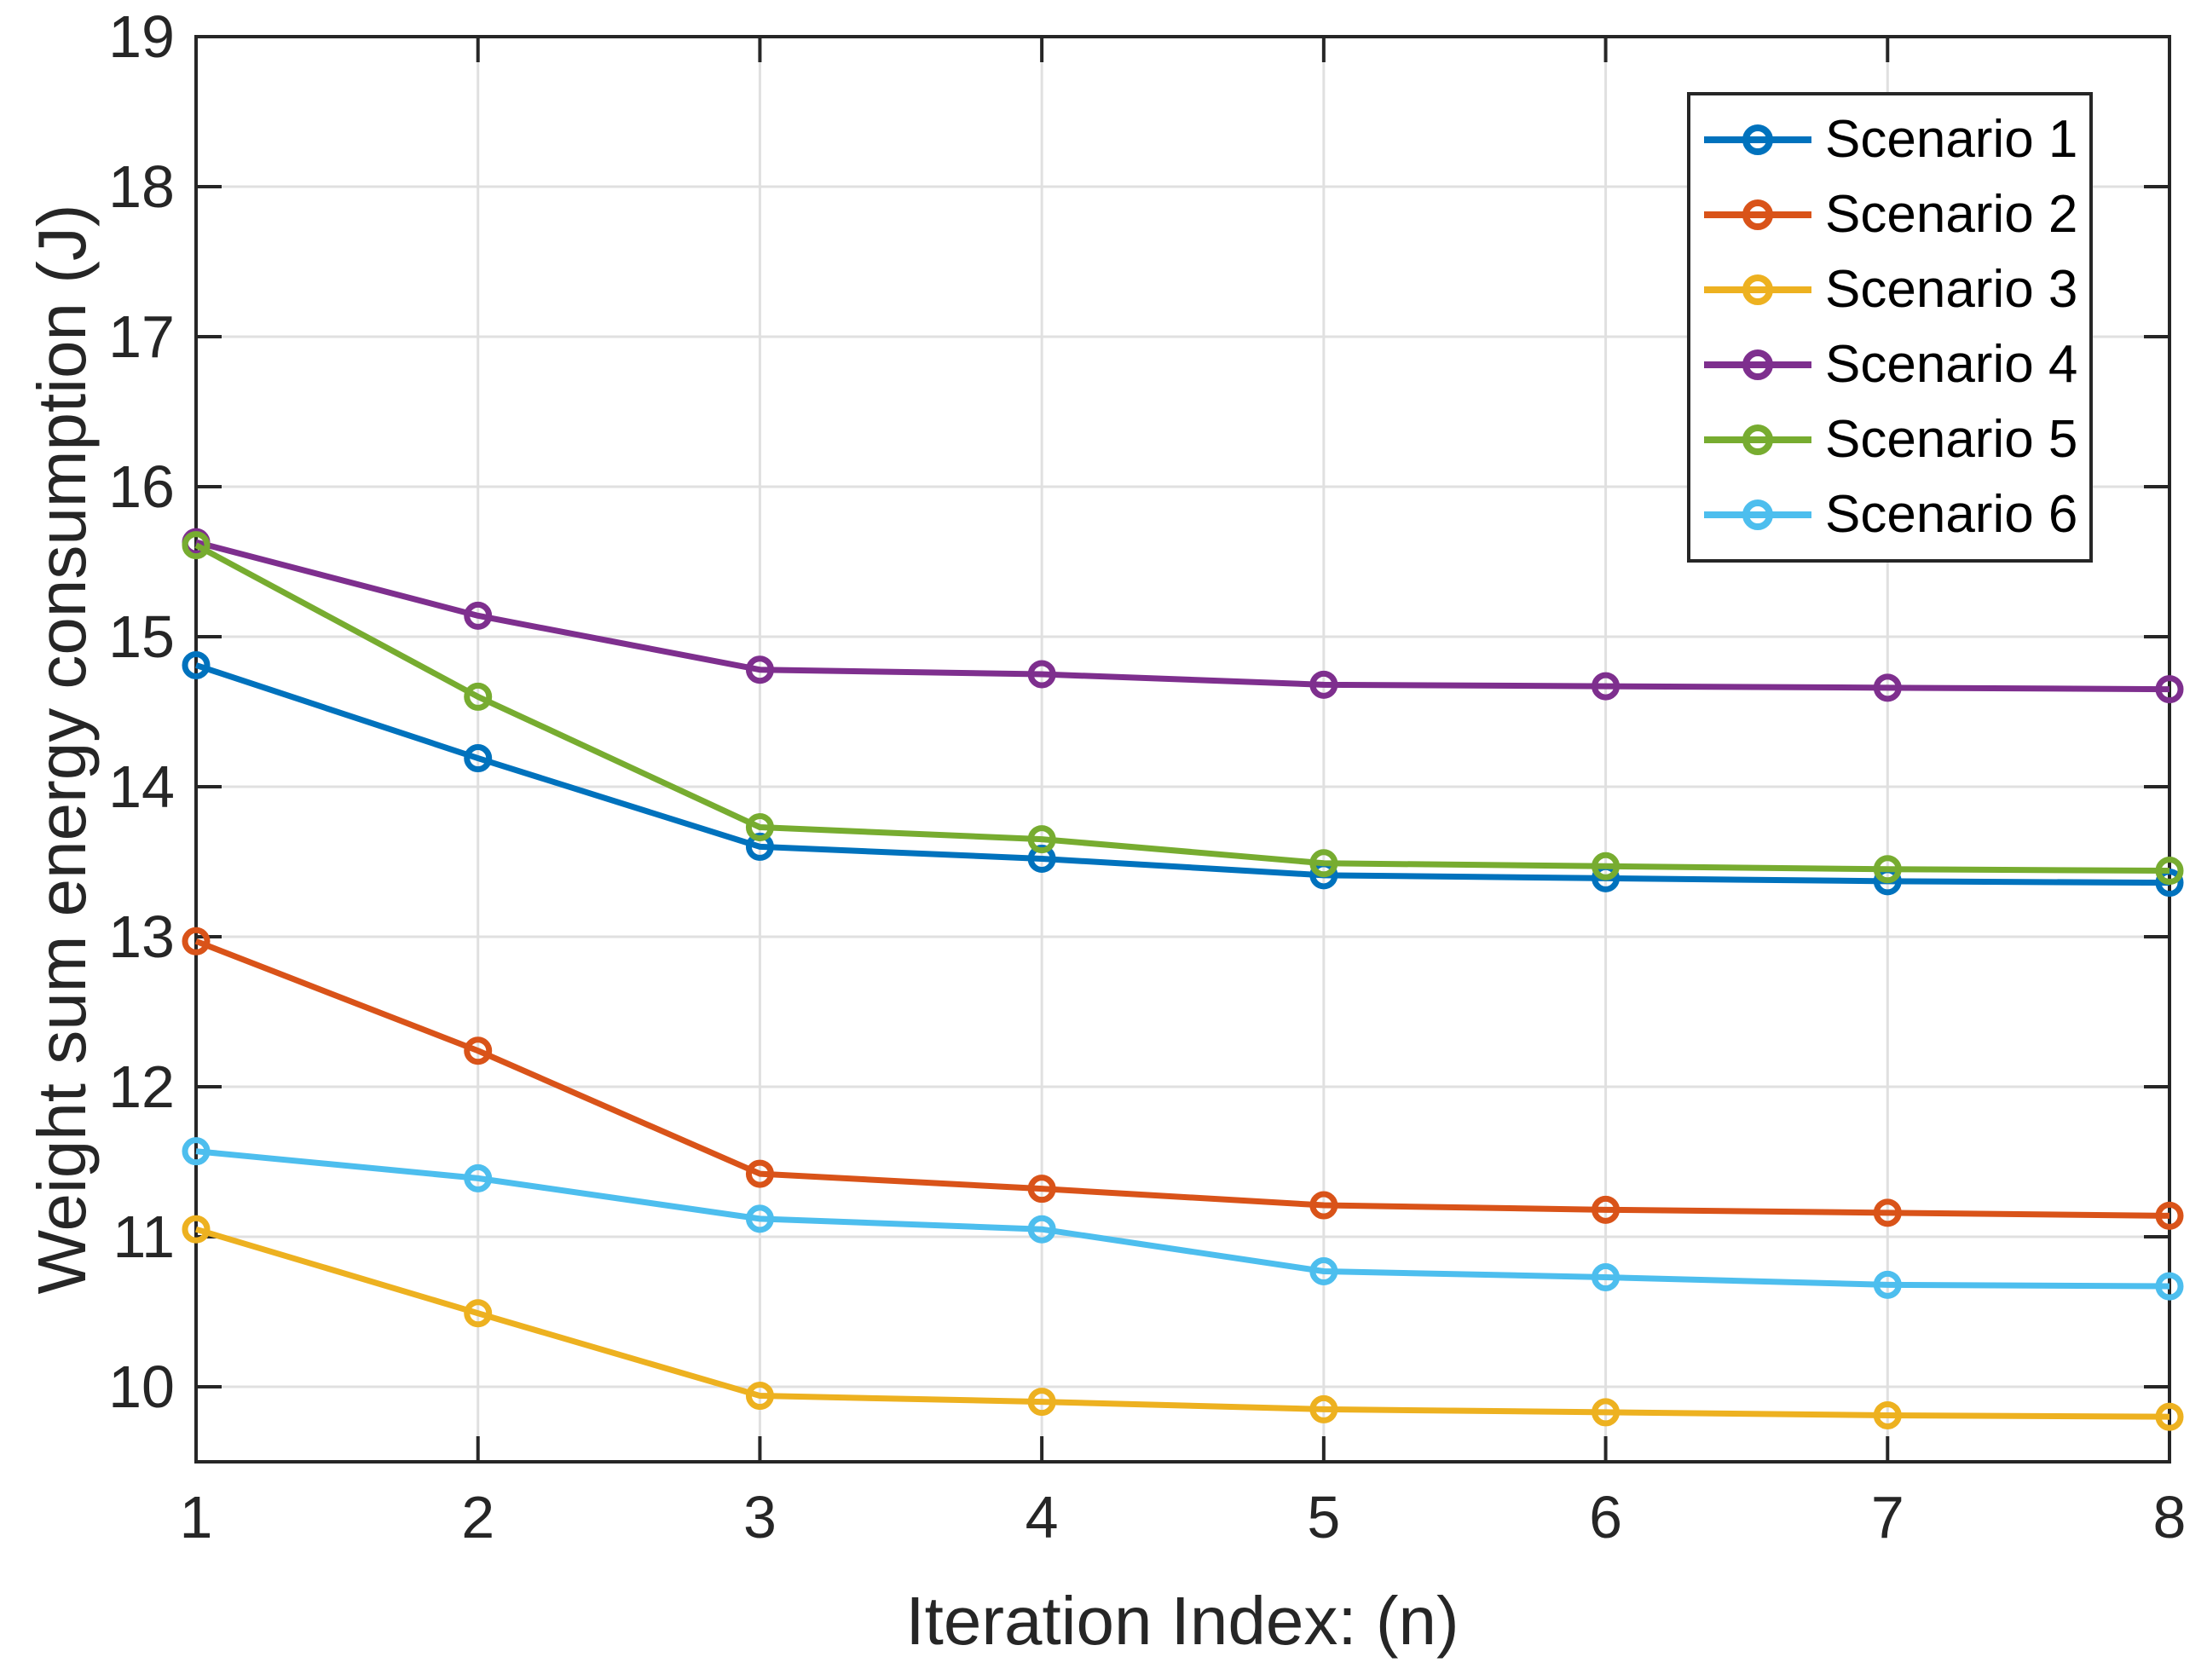 This screenshot has height=1680, width=2207. What do you see at coordinates (1041, 1402) in the screenshot?
I see `series-marker-scenario-3-x4` at bounding box center [1041, 1402].